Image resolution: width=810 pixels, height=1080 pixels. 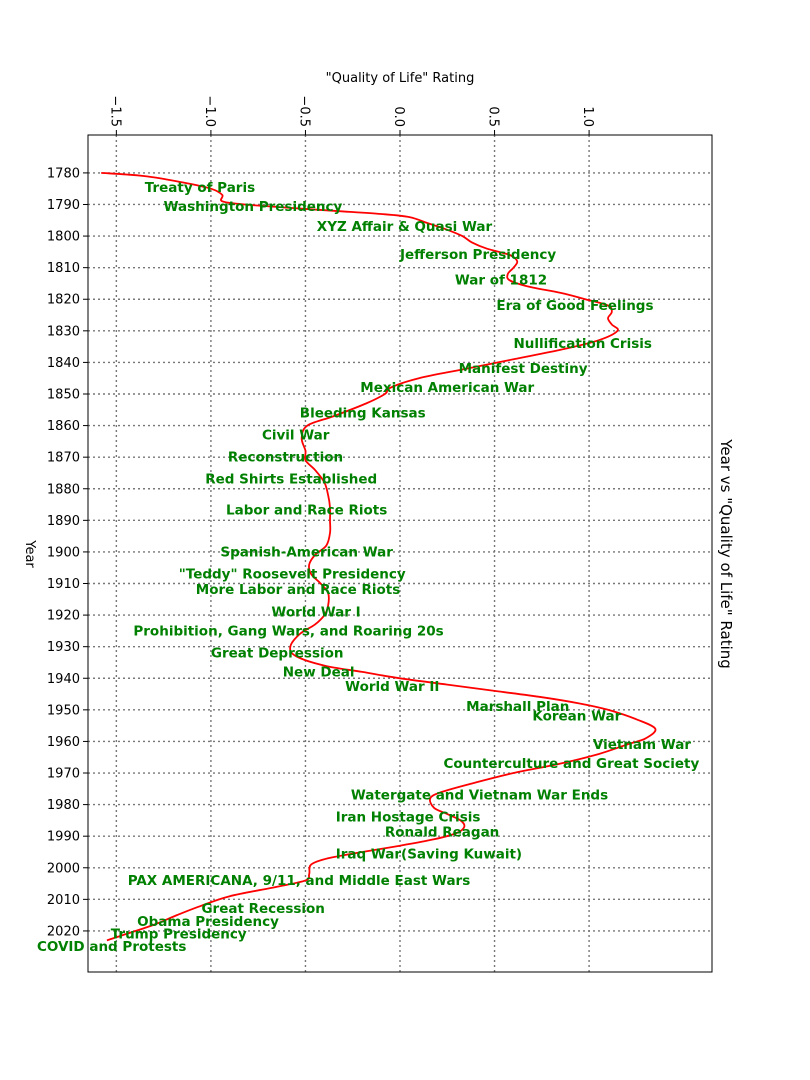 I want to click on event-annotation: Jefferson Presidency, so click(x=477, y=255).